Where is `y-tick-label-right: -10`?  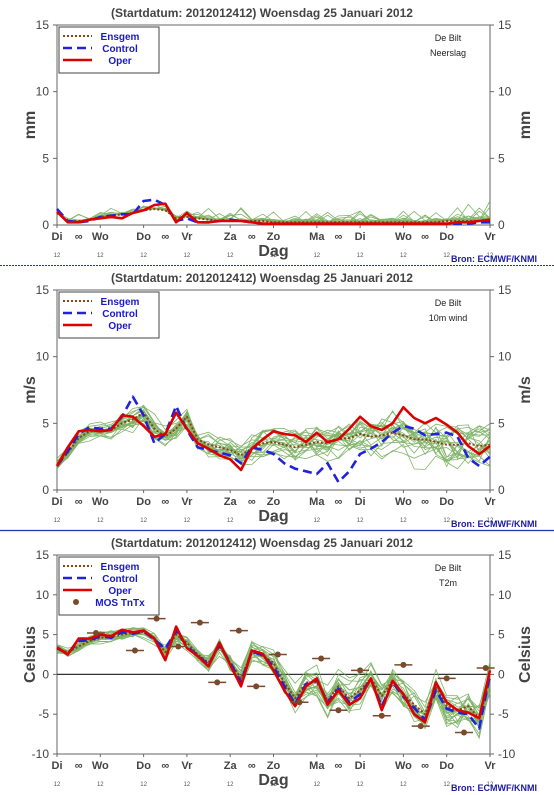 y-tick-label-right: -10 is located at coordinates (507, 754).